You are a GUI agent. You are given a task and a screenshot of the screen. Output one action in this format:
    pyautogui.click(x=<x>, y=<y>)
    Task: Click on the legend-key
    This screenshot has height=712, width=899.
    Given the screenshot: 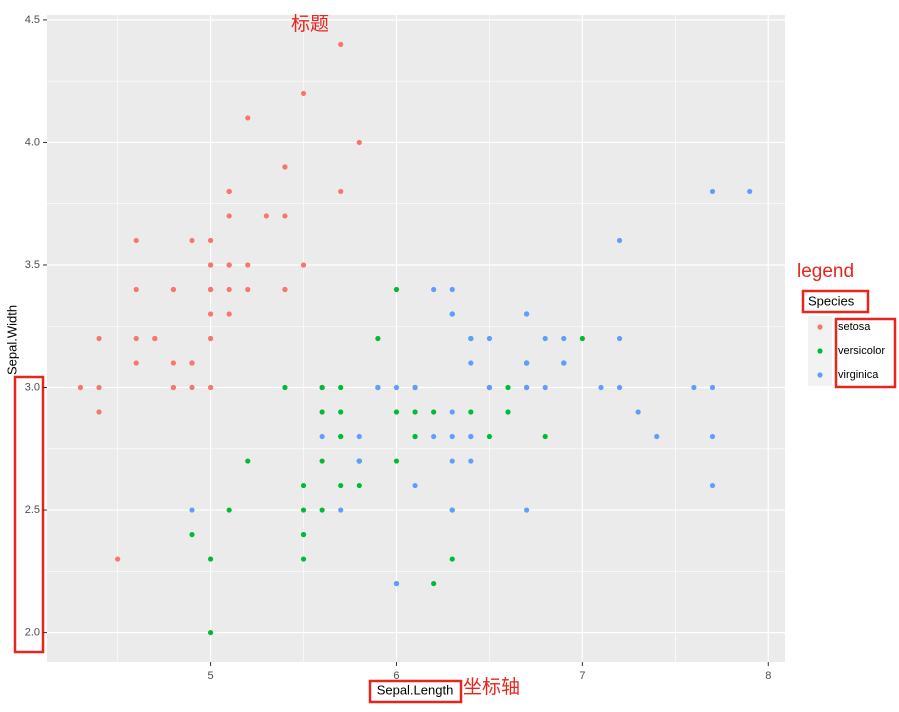 What is the action you would take?
    pyautogui.click(x=820, y=327)
    